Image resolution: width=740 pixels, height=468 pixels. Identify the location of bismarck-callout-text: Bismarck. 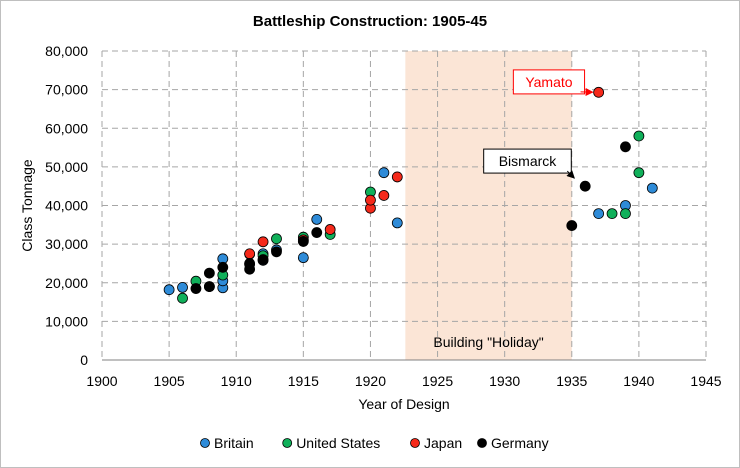
(528, 161).